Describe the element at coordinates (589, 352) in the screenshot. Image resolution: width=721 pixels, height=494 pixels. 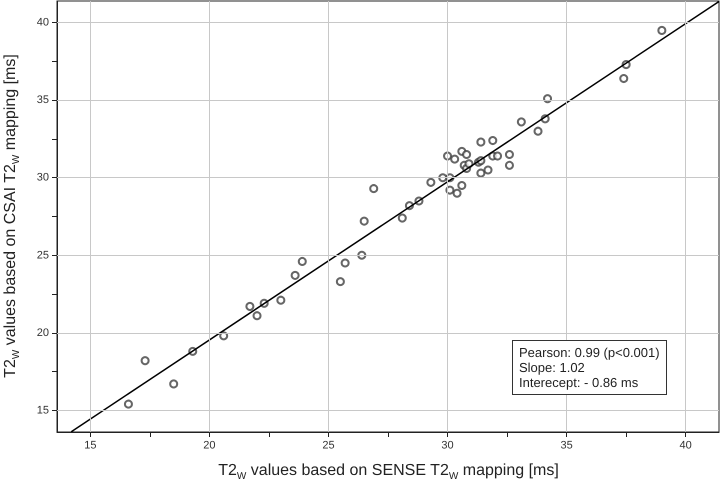
I see `annotation: Pearson: 0.99 (p<0.001)` at that location.